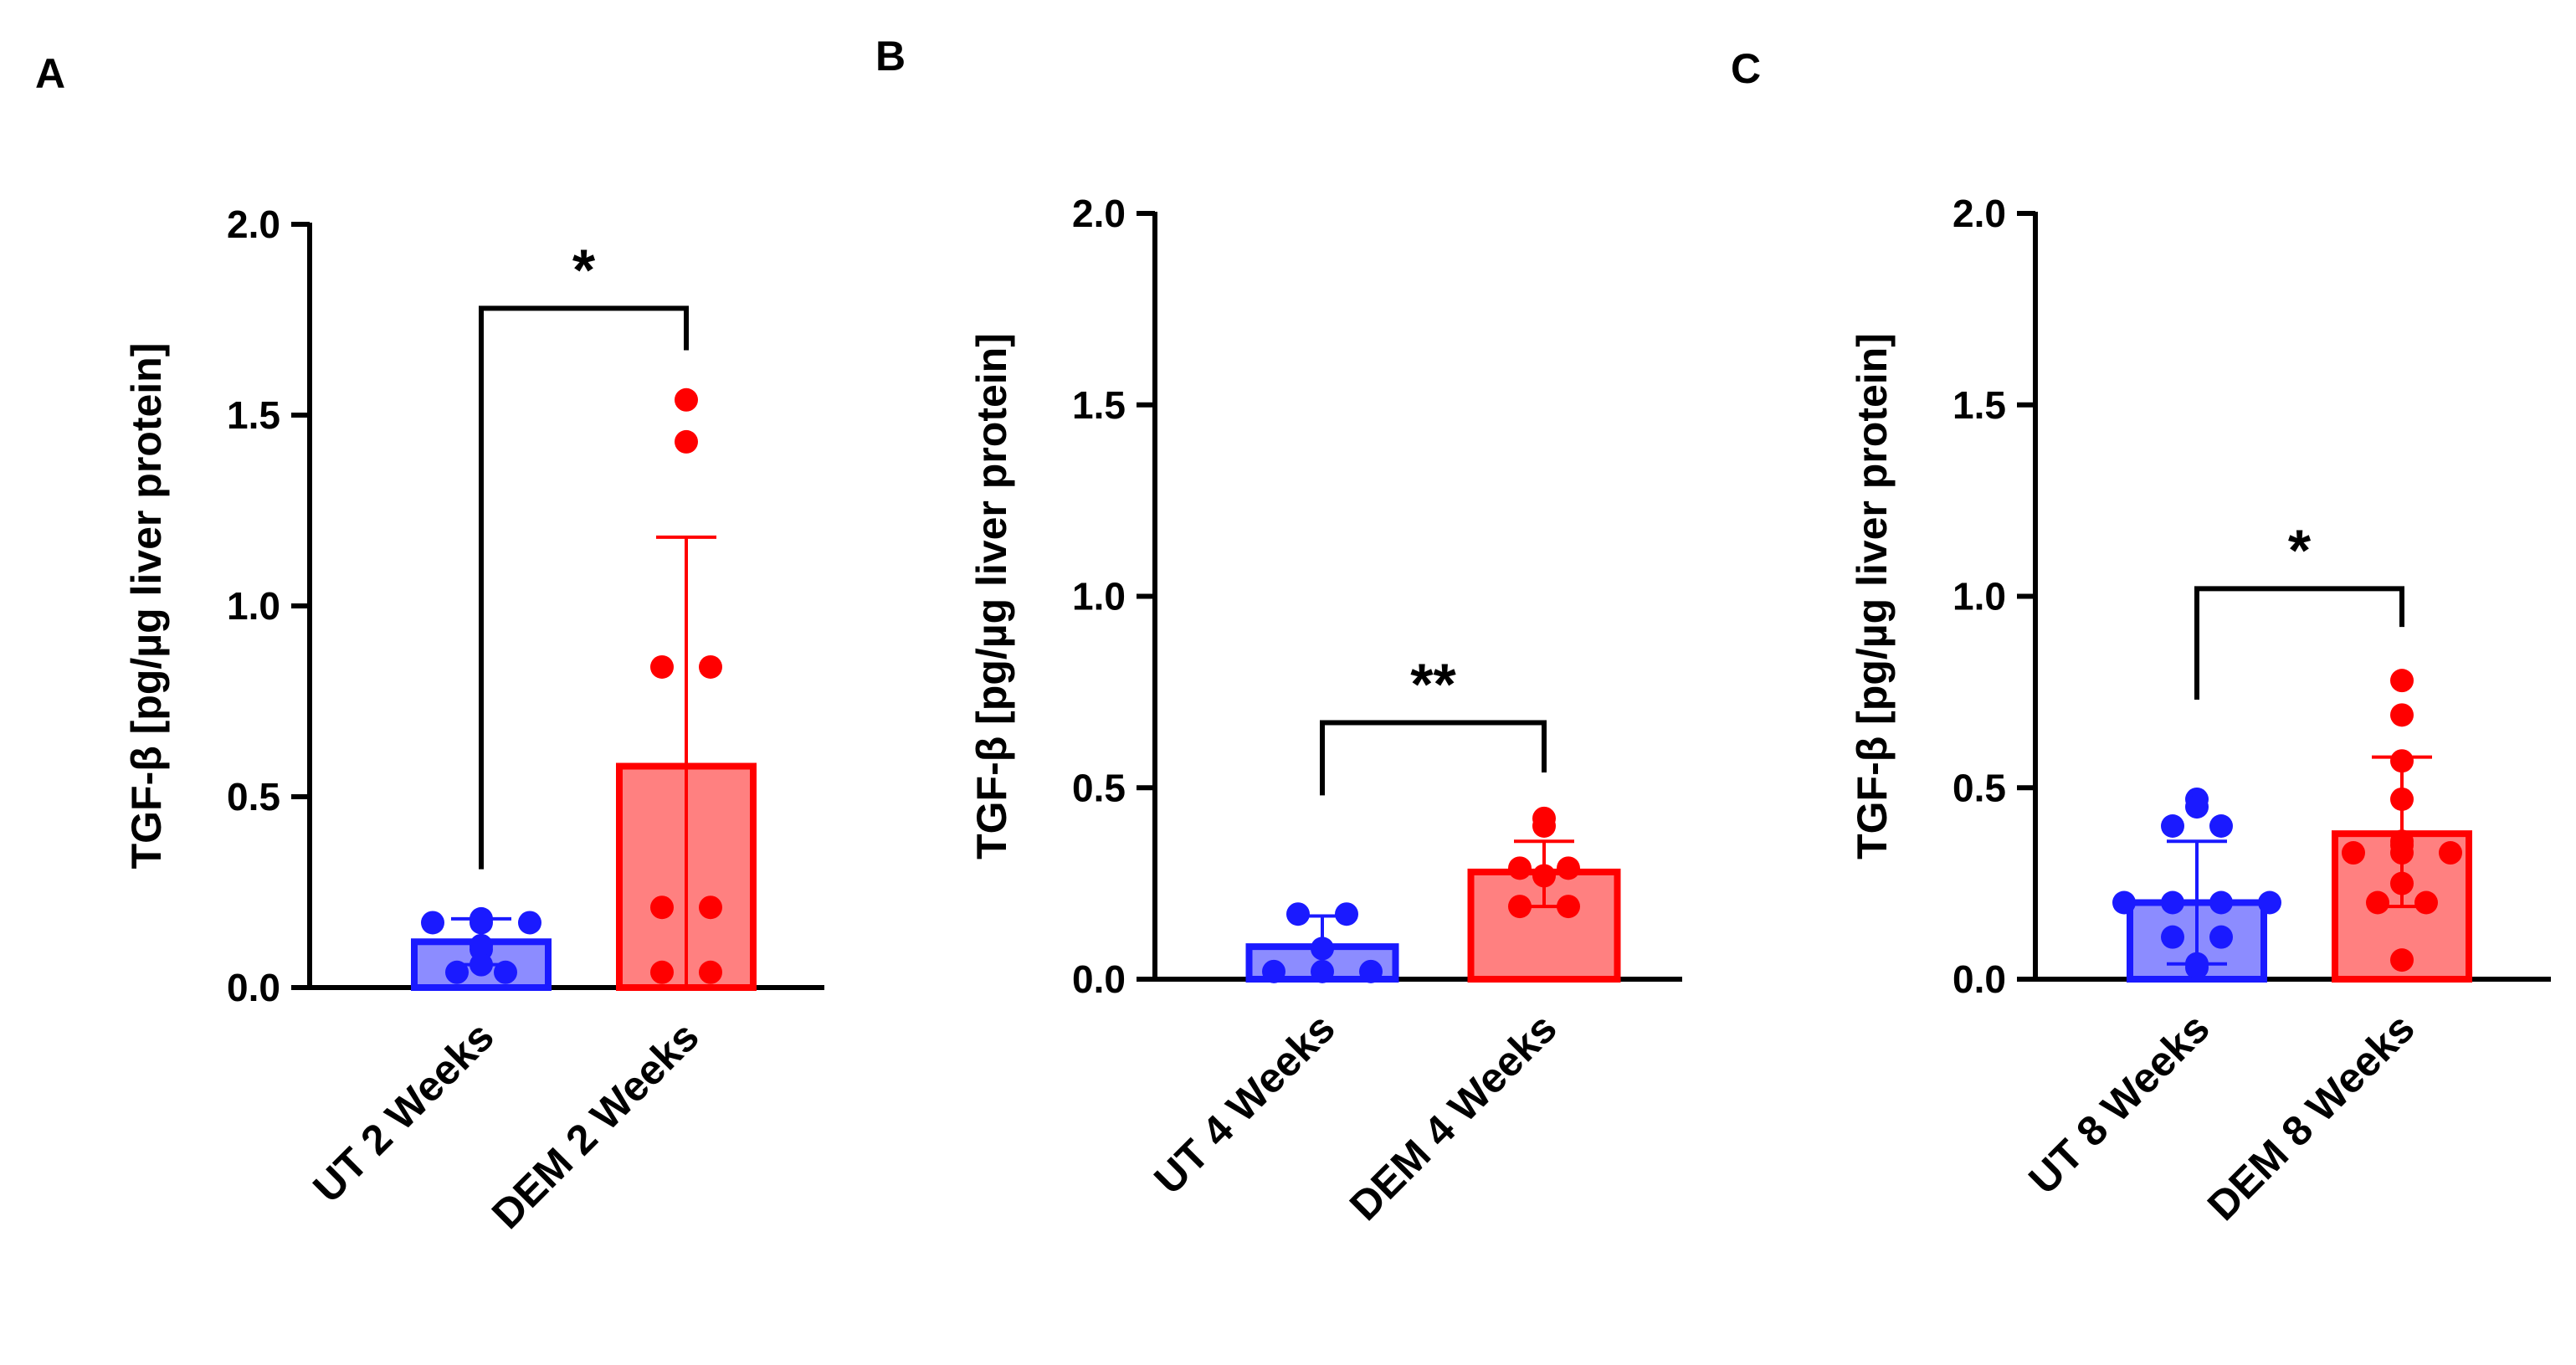 The image size is (2576, 1365). Describe the element at coordinates (2118, 1103) in the screenshot. I see `panel-c-category-label: UT 8 Weeks` at that location.